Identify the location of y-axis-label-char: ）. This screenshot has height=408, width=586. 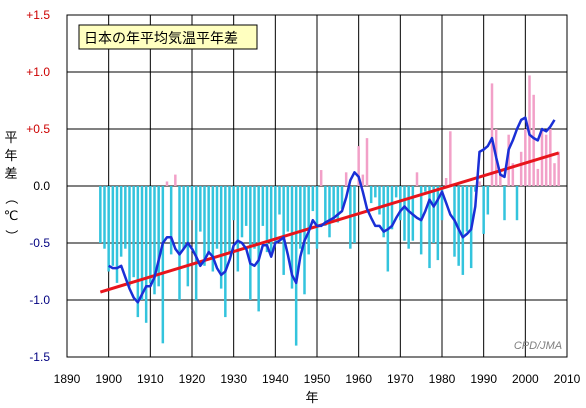
(10, 235).